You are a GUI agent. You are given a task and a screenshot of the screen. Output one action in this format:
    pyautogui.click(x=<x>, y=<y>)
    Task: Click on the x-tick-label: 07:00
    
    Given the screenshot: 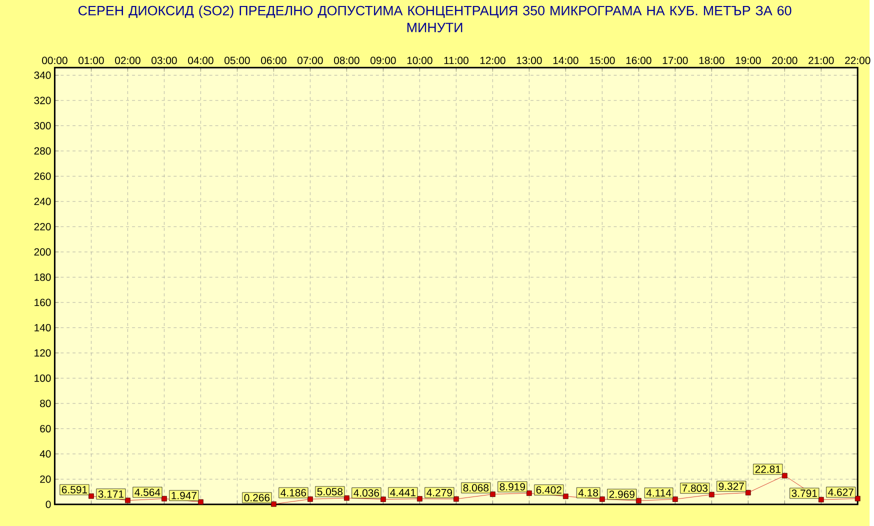 What is the action you would take?
    pyautogui.click(x=310, y=60)
    